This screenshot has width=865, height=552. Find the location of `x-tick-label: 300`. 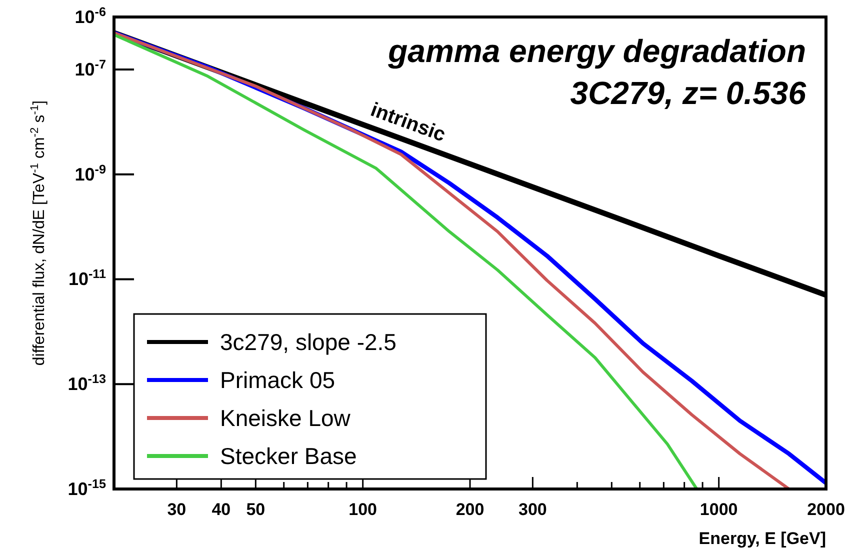

x-tick-label: 300 is located at coordinates (532, 509).